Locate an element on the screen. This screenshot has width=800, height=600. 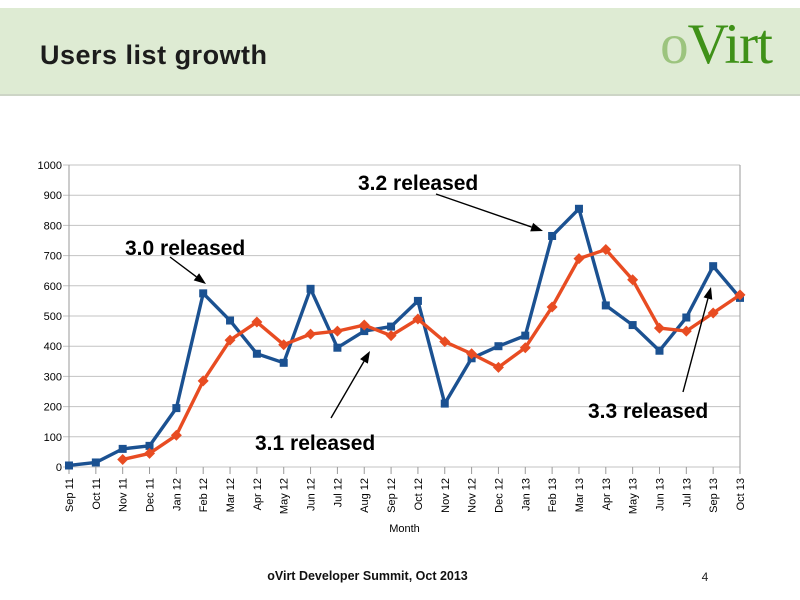
x-axis-label: Sep 11 is located at coordinates (70, 495).